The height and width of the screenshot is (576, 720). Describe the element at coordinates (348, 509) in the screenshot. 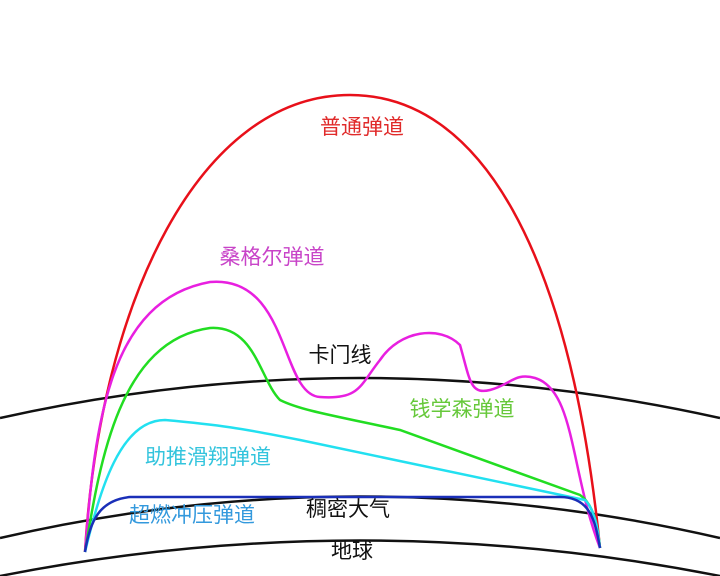

I see `label: 稠密大气` at that location.